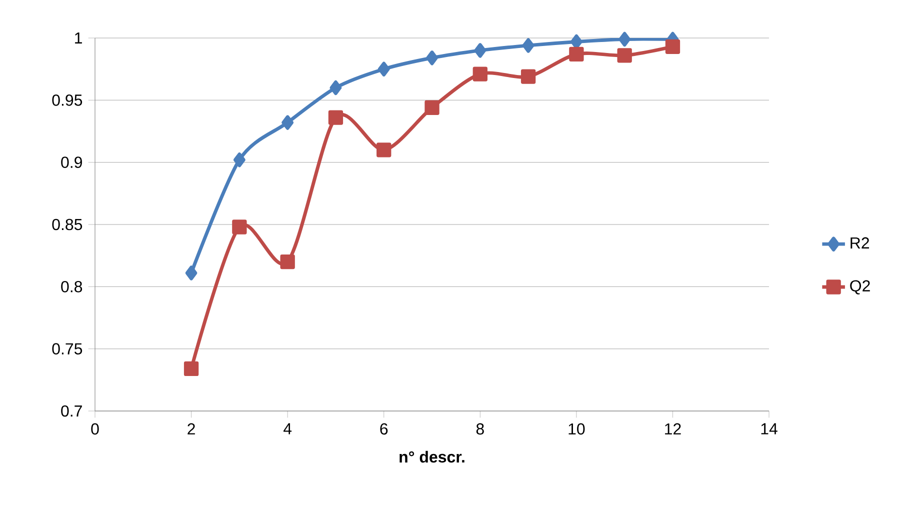 The image size is (902, 514). What do you see at coordinates (480, 429) in the screenshot?
I see `x-tick-label: 8` at bounding box center [480, 429].